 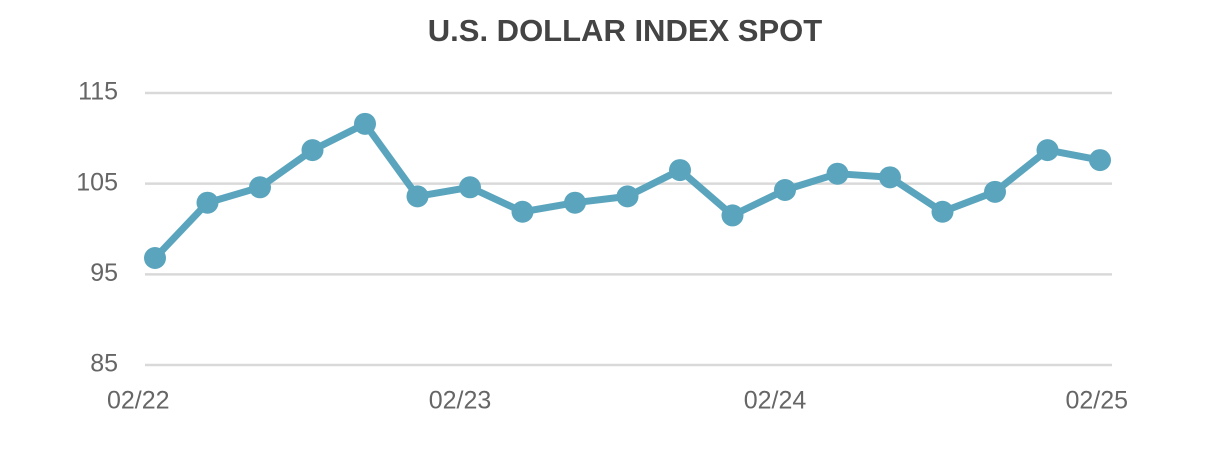 I want to click on x-tick-label: 02/24, so click(x=775, y=401).